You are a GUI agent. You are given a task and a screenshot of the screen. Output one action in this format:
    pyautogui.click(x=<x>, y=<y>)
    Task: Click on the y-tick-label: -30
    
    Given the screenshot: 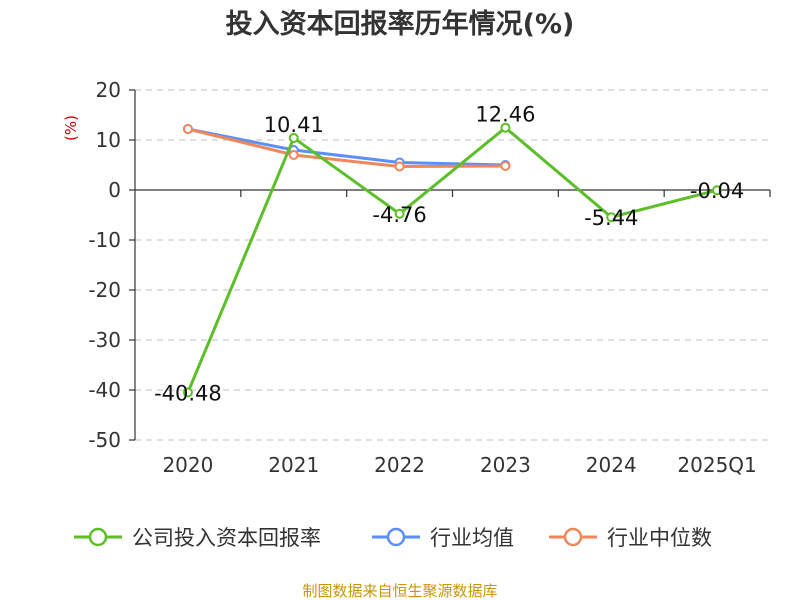 What is the action you would take?
    pyautogui.click(x=104, y=340)
    